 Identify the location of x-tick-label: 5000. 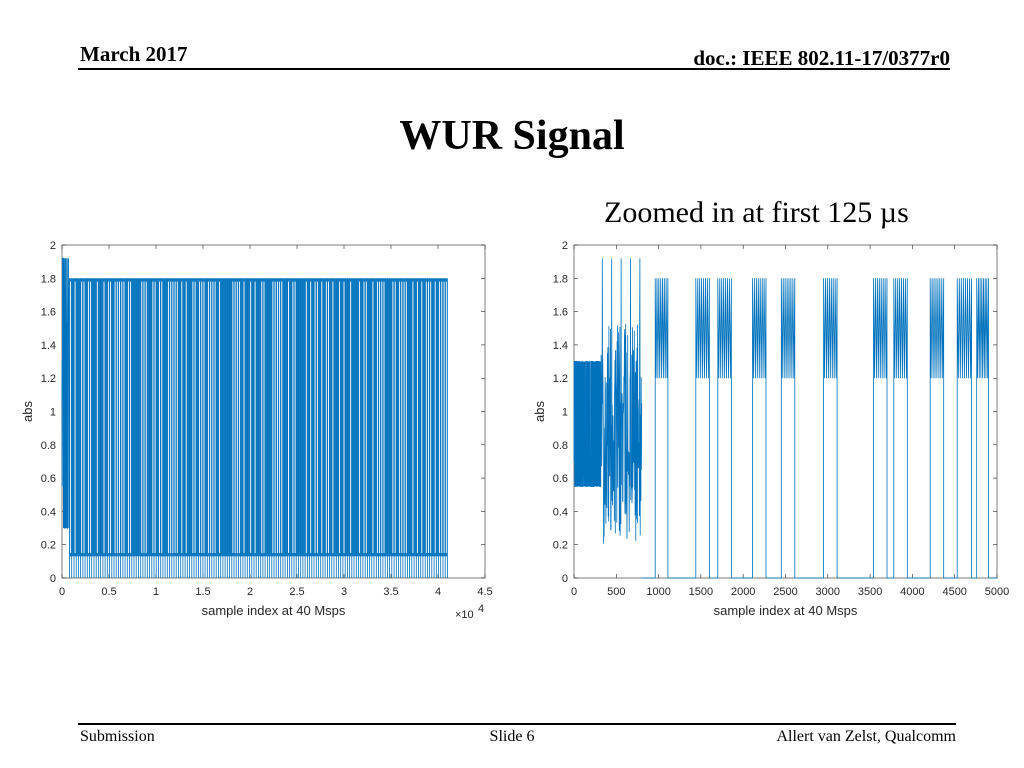
(997, 592).